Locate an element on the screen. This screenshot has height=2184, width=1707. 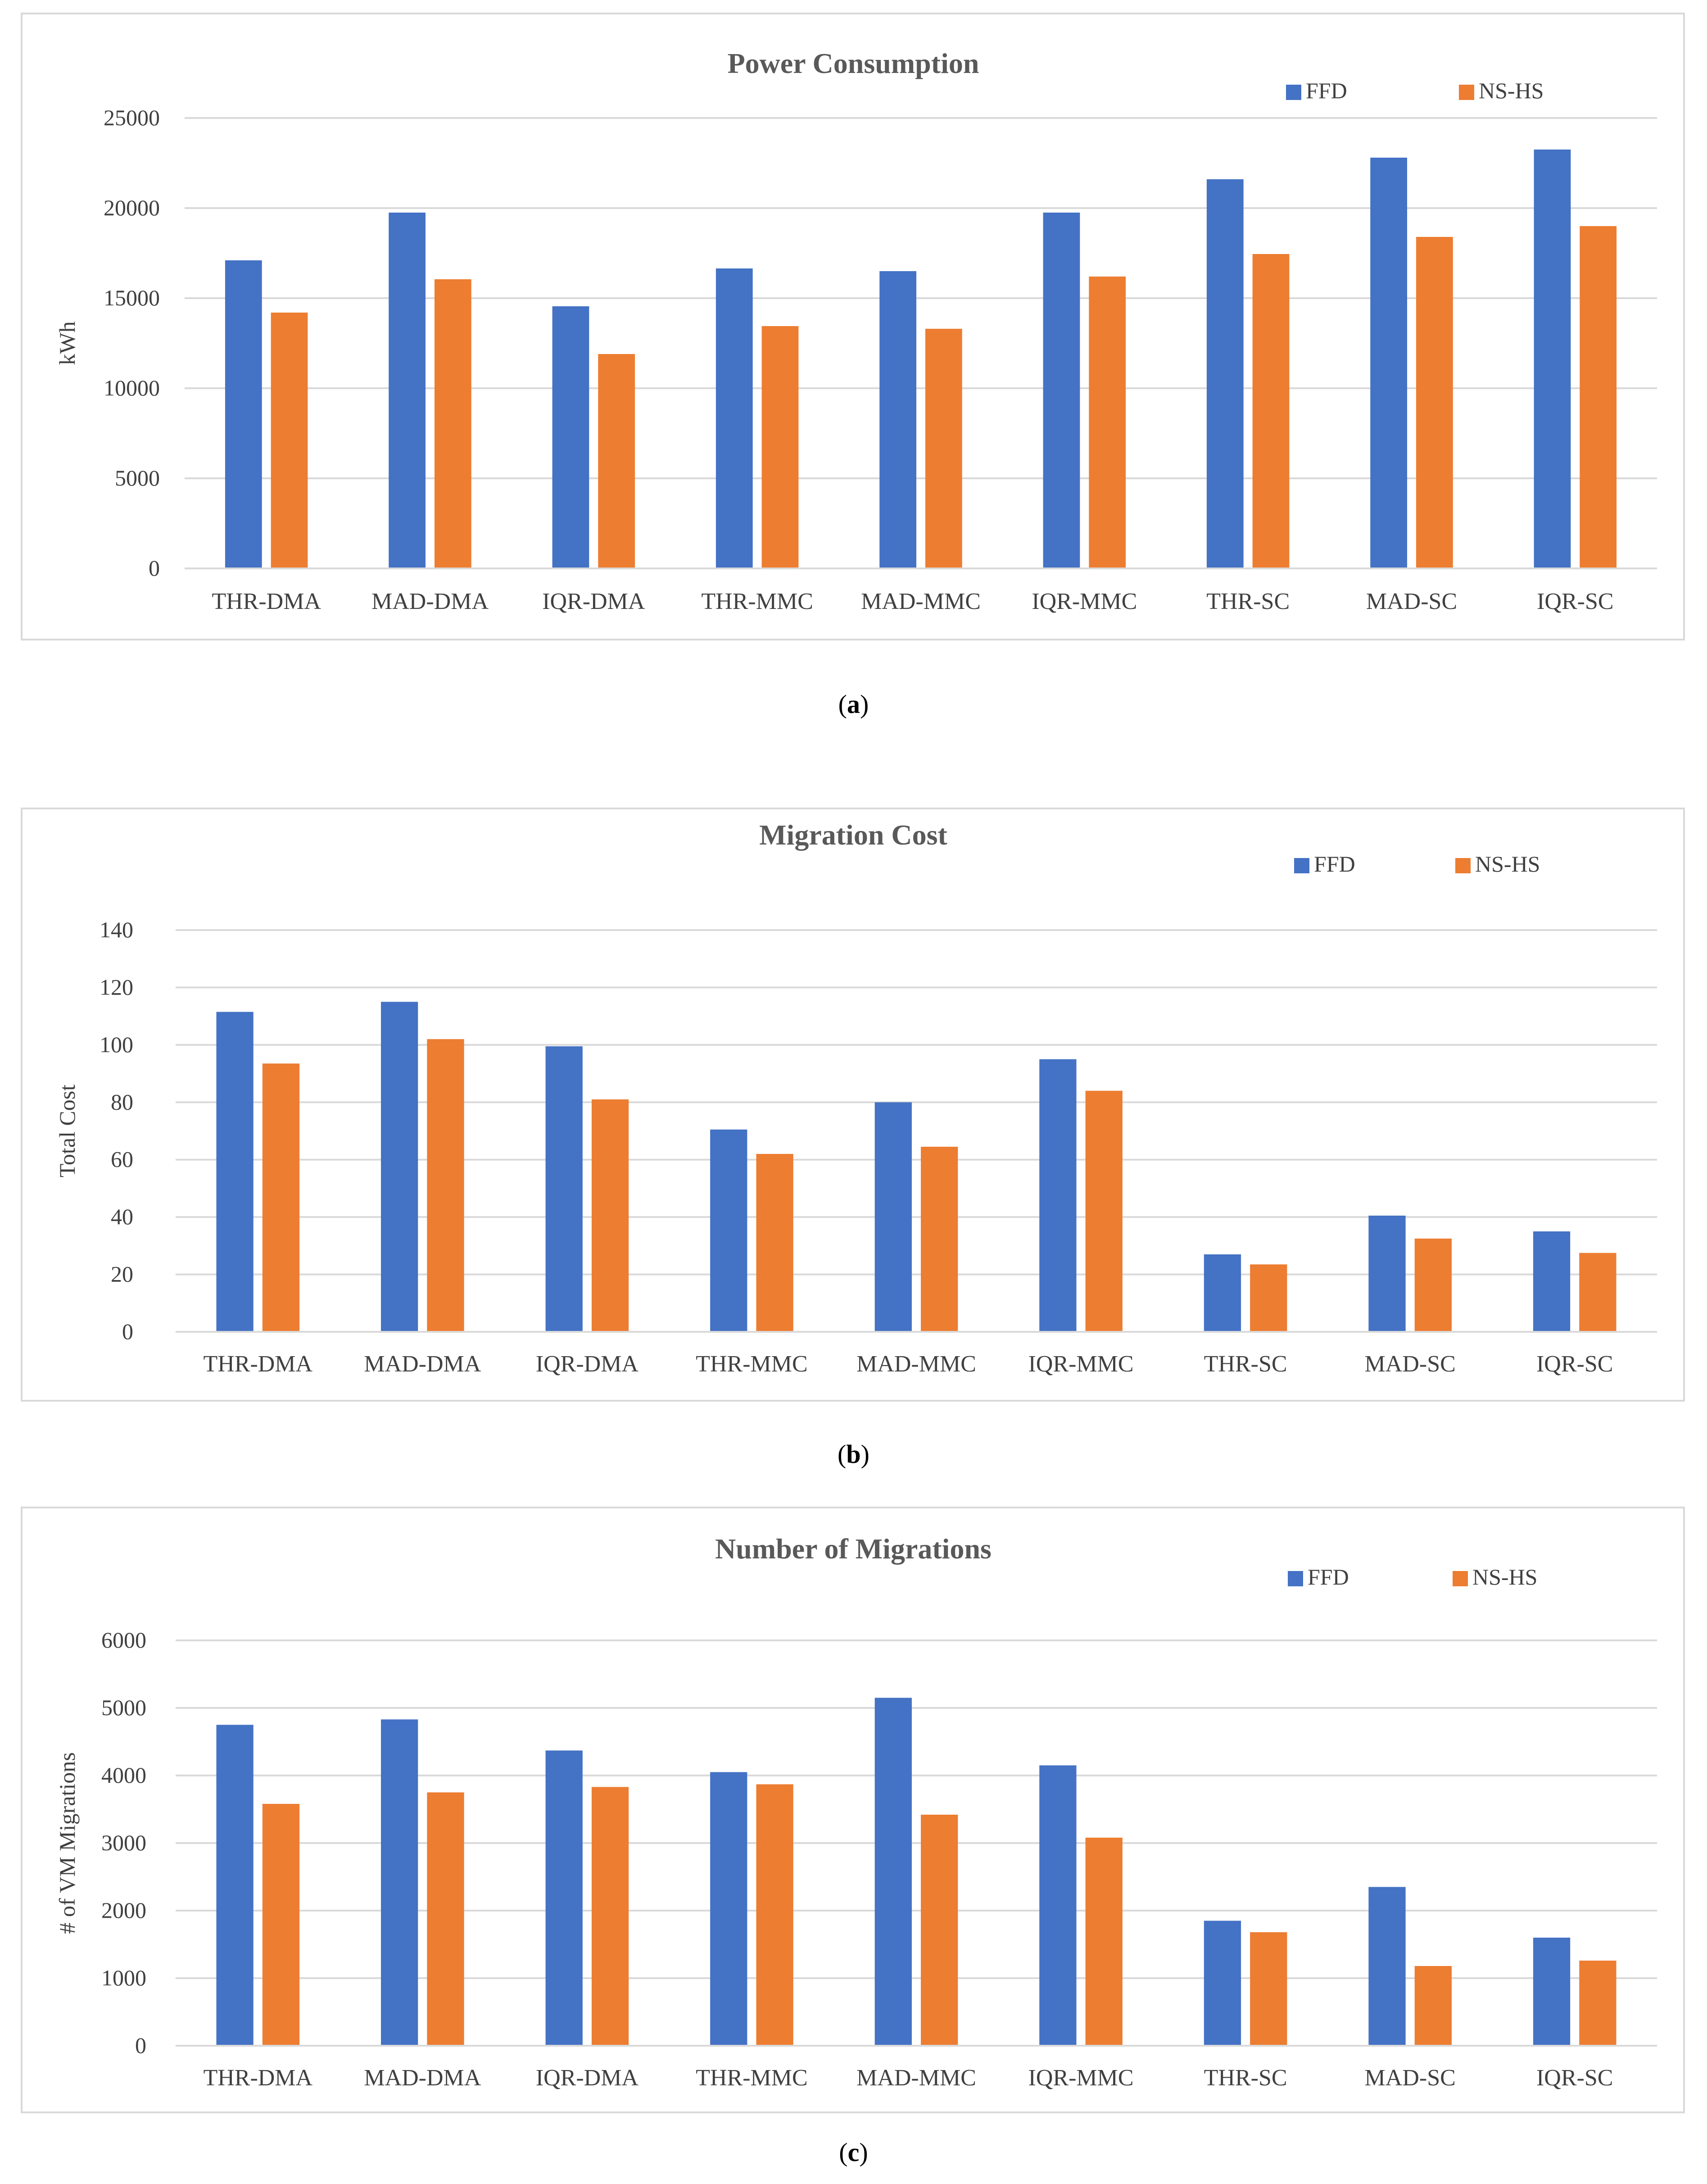
y-tick-label: 20000 is located at coordinates (132, 207).